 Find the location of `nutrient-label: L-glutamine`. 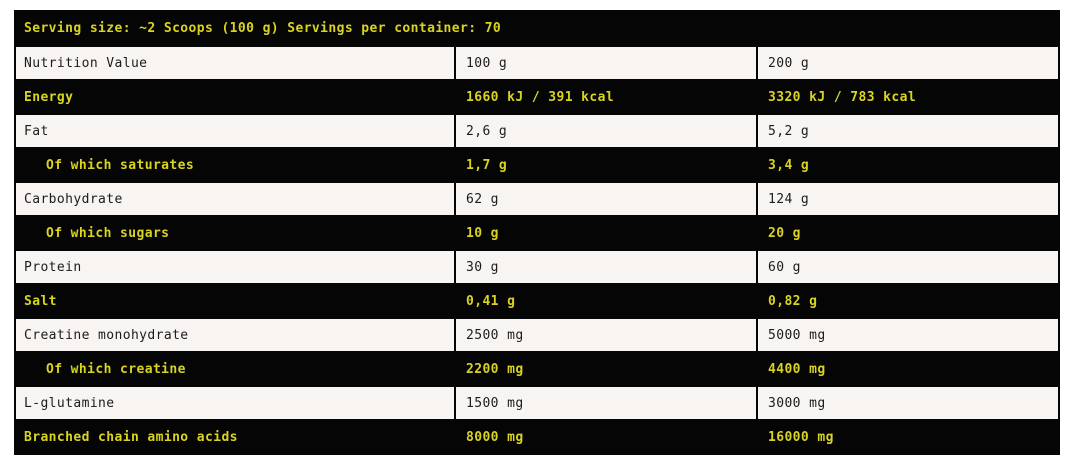

nutrient-label: L-glutamine is located at coordinates (236, 403).